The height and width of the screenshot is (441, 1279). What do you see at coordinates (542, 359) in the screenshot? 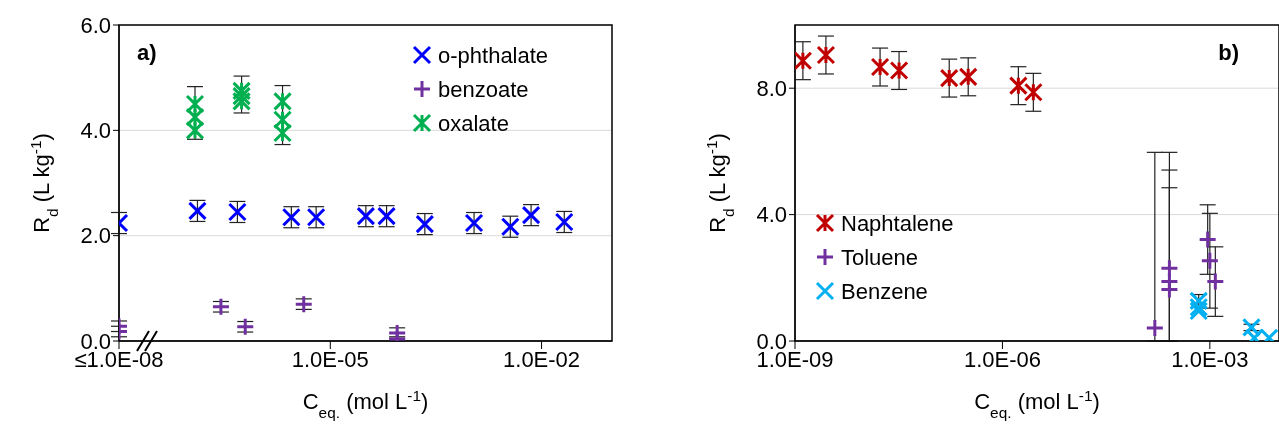
I see `x-tick-label: 1.0E-02` at bounding box center [542, 359].